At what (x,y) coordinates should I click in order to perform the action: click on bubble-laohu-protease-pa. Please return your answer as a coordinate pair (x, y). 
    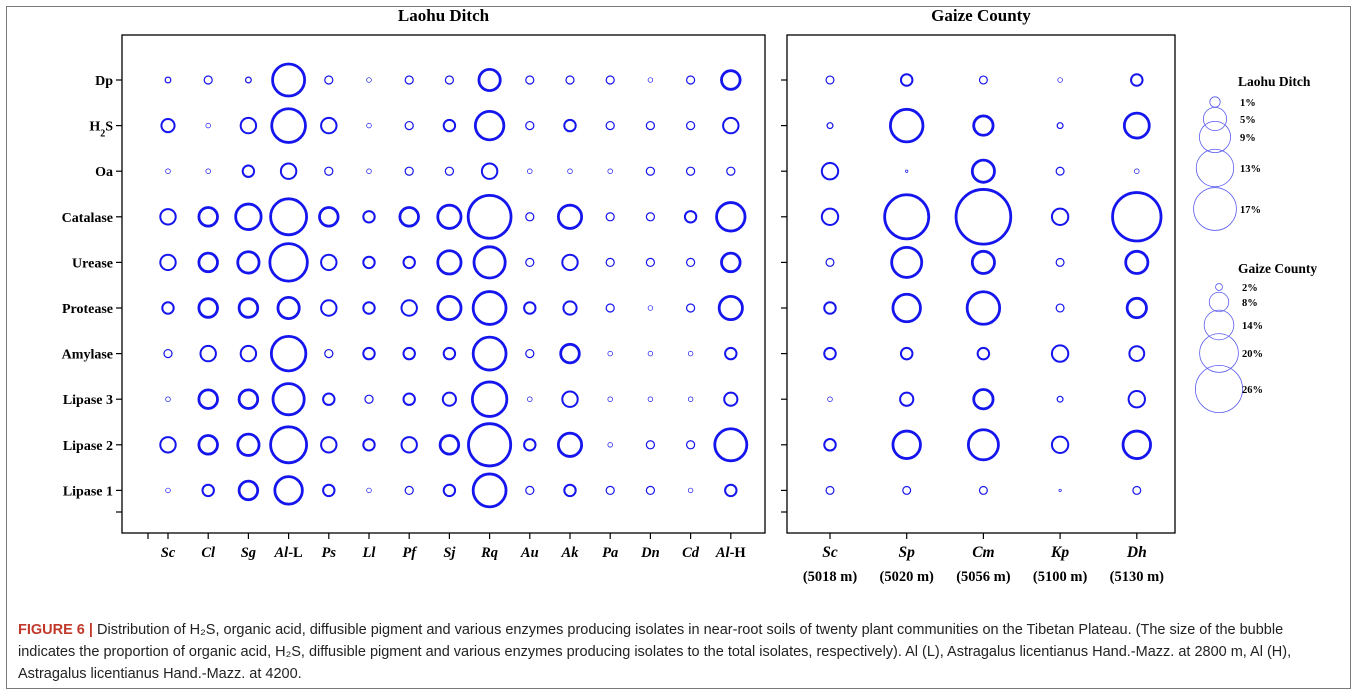
    Looking at the image, I should click on (610, 308).